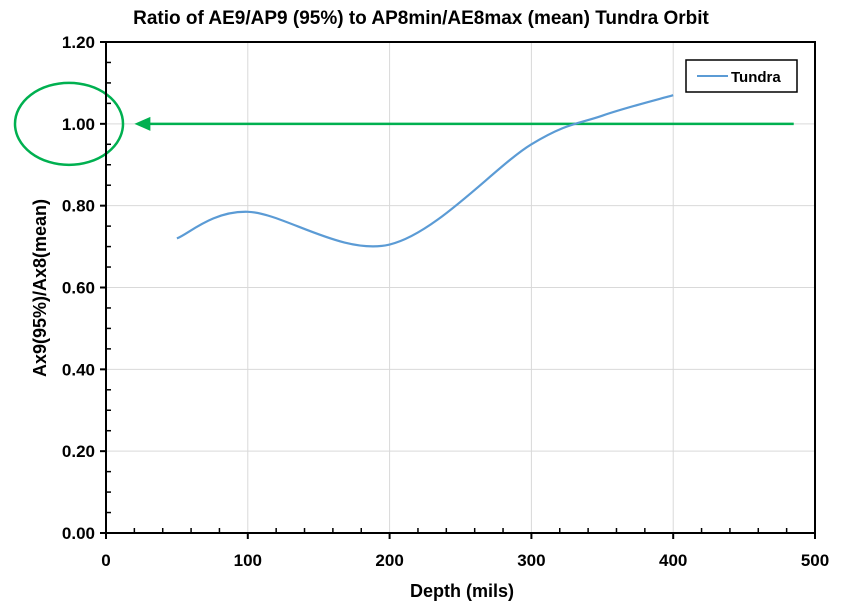 The width and height of the screenshot is (843, 604). I want to click on x-tick-label: 100, so click(248, 560).